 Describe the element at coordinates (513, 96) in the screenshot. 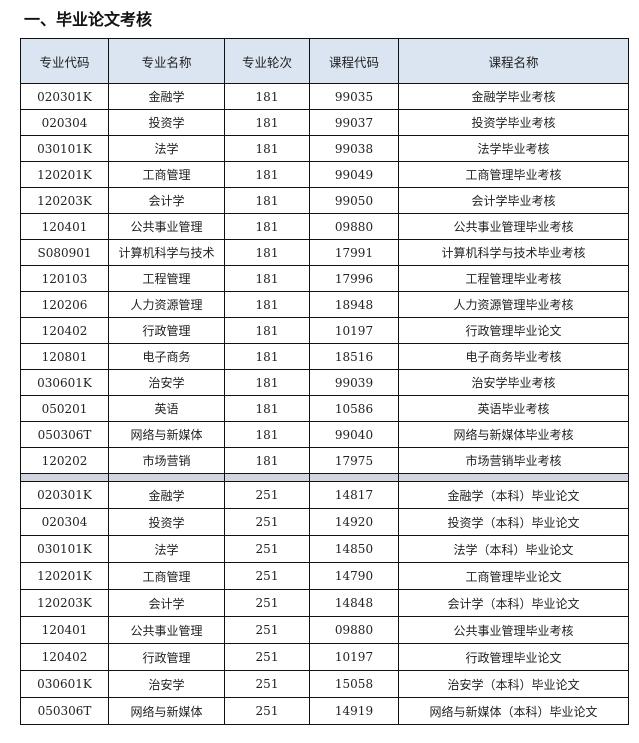

I see `cell-course-name: 金融学毕业考核` at that location.